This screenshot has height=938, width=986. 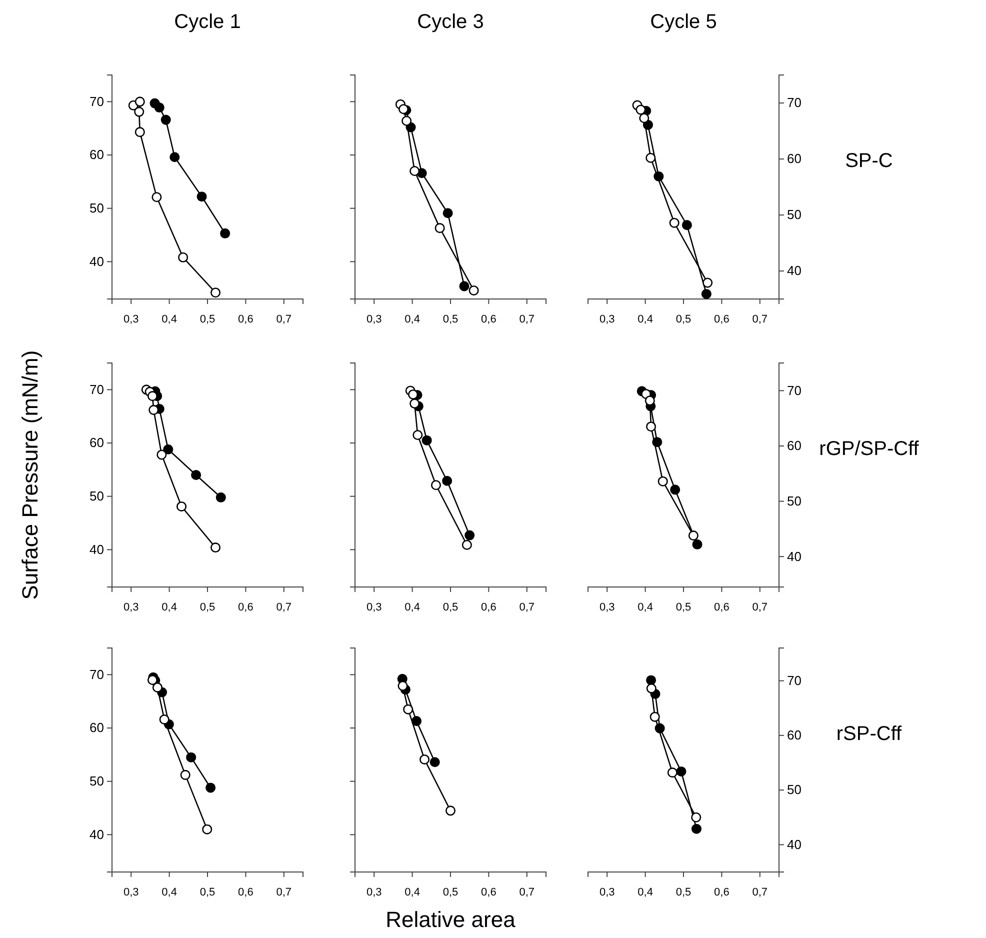 I want to click on text: SP-C, so click(x=869, y=161).